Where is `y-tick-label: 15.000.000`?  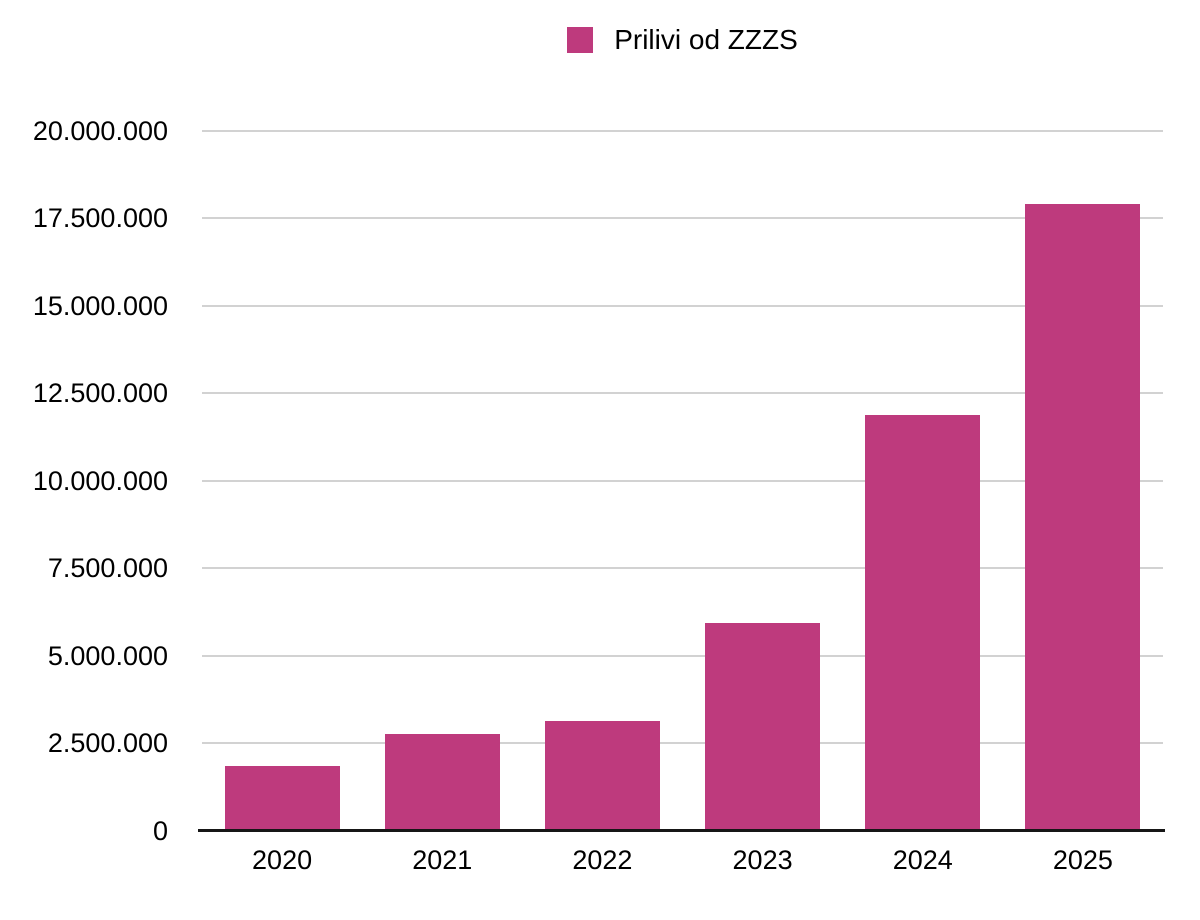
y-tick-label: 15.000.000 is located at coordinates (100, 305).